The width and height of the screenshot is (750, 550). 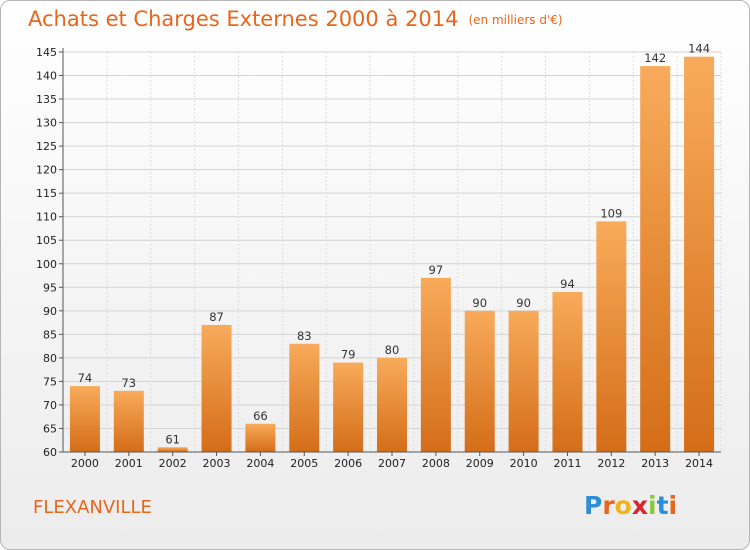 What do you see at coordinates (216, 317) in the screenshot?
I see `bar-value-label: 87` at bounding box center [216, 317].